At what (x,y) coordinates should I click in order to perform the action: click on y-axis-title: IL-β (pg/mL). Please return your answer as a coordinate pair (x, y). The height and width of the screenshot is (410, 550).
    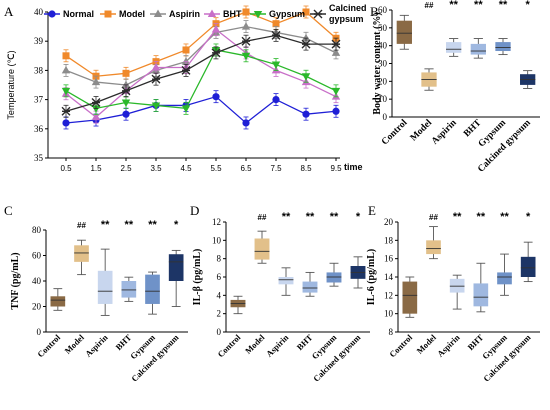
    Looking at the image, I should click on (197, 277).